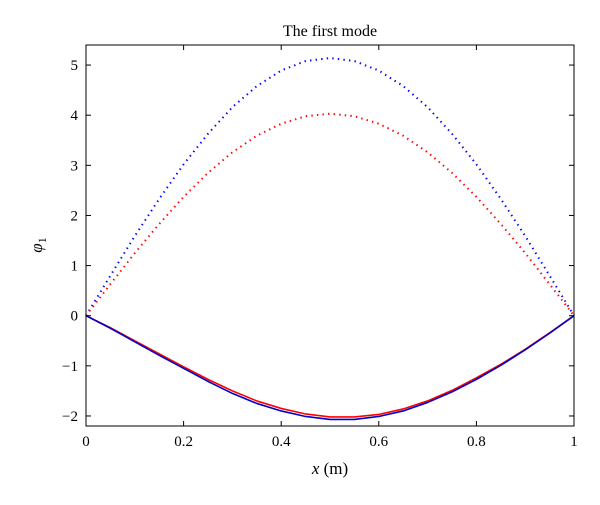  I want to click on x-axis-label-unit: (m), so click(333, 468).